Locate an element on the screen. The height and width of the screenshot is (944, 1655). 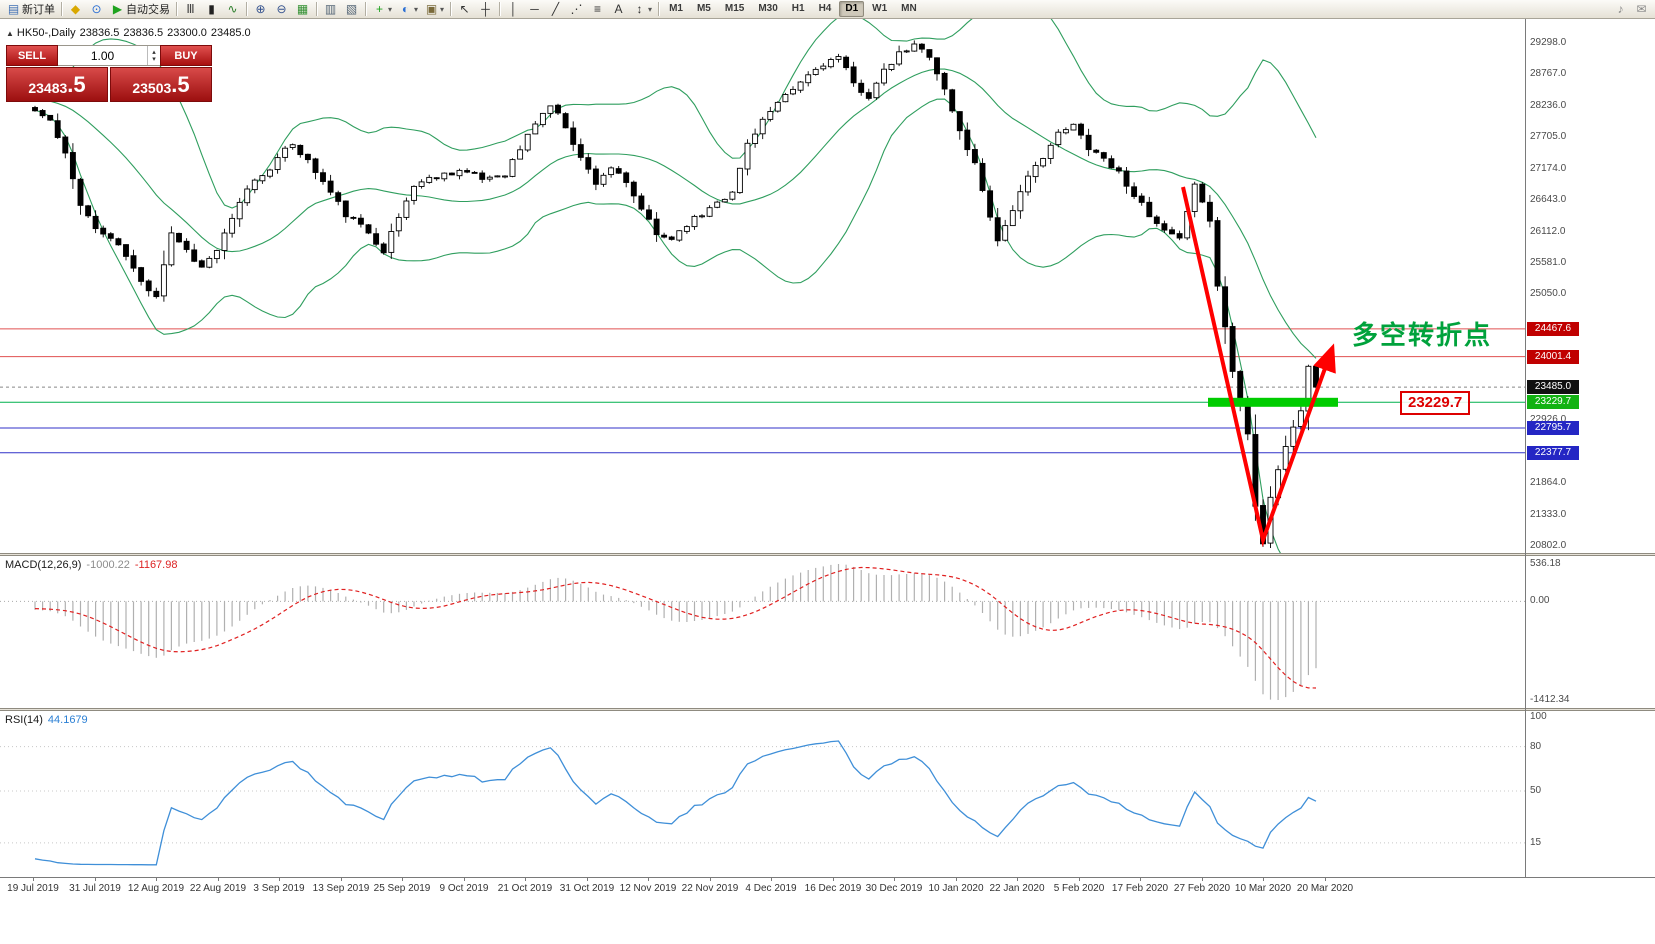
collapse-arrow-icon: ▲ is located at coordinates (10, 33).